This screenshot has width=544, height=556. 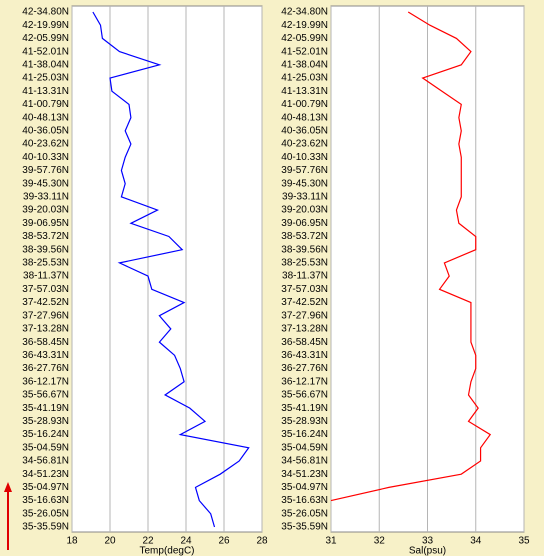 I want to click on x-tick-label: 33, so click(x=428, y=541).